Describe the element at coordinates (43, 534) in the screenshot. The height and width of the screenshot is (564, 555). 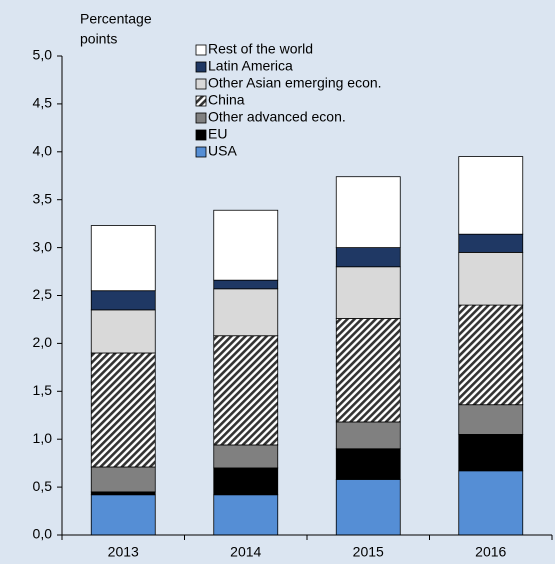
I see `y-tick-label: 0,0` at that location.